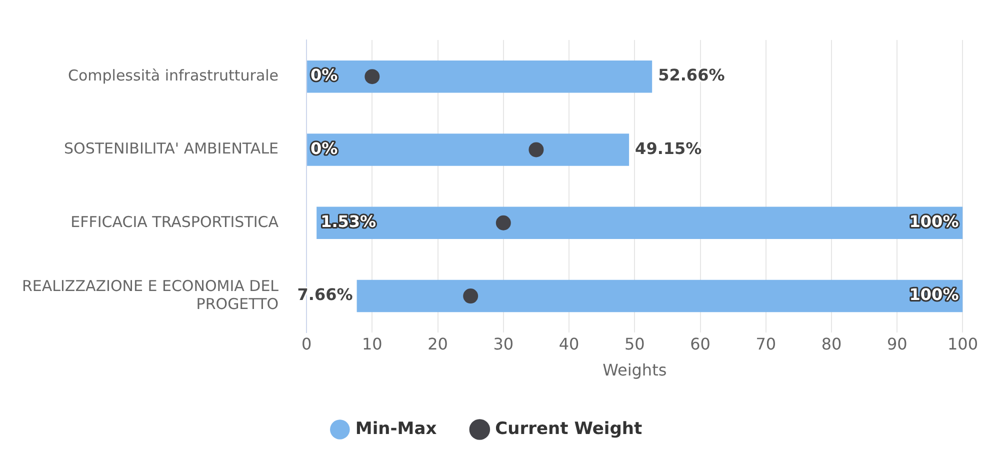  I want to click on y-tick-label: REALIZZAZIONE E ECONOMIA DEL PROGETTO, so click(151, 294).